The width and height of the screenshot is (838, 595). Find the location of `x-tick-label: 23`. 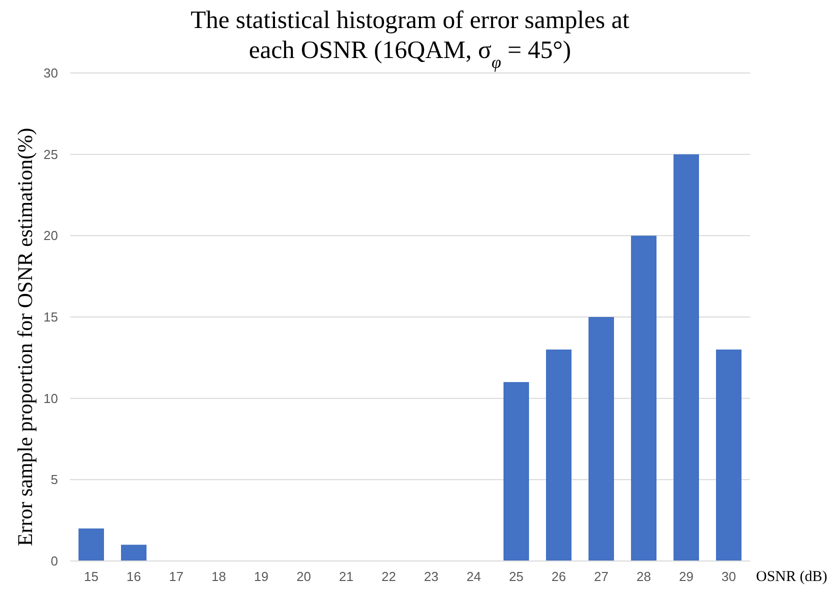

x-tick-label: 23 is located at coordinates (431, 576).